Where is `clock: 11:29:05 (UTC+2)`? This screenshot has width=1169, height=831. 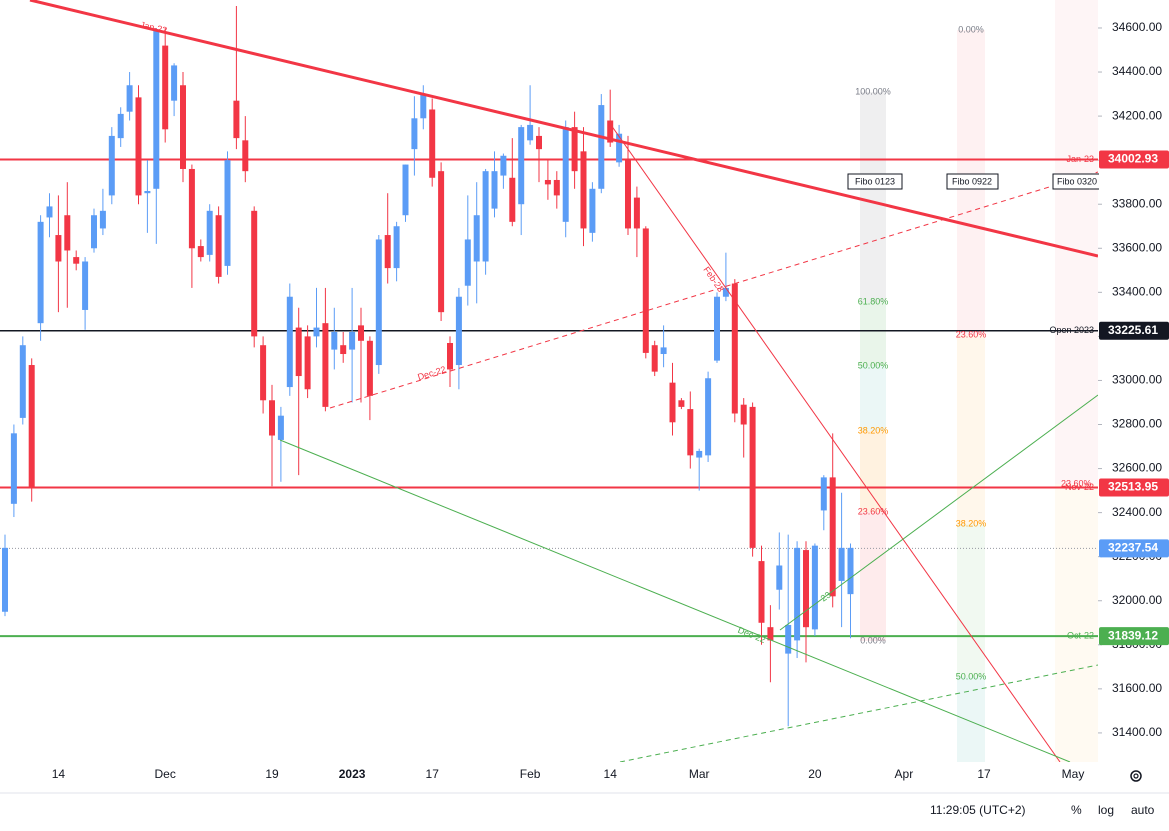 clock: 11:29:05 (UTC+2) is located at coordinates (978, 810).